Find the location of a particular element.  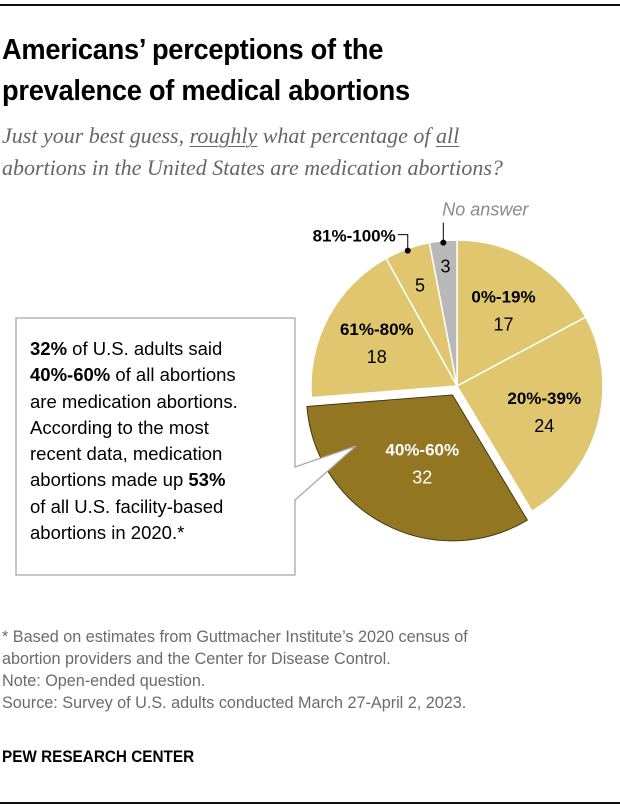

slice-value-20-39: 24 is located at coordinates (544, 426).